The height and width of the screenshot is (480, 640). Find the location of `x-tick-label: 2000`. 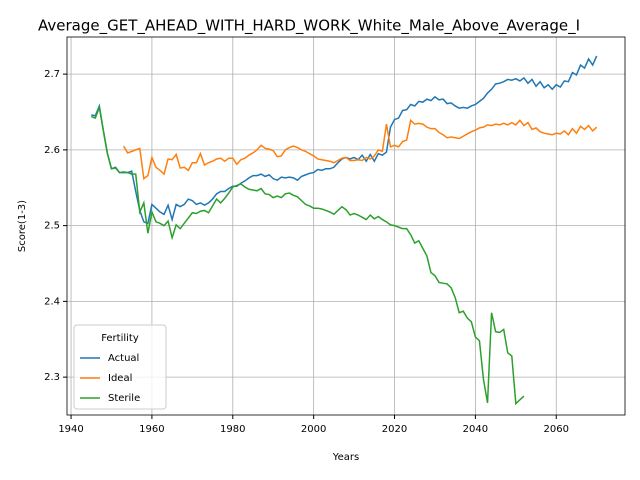

x-tick-label: 2000 is located at coordinates (313, 429).